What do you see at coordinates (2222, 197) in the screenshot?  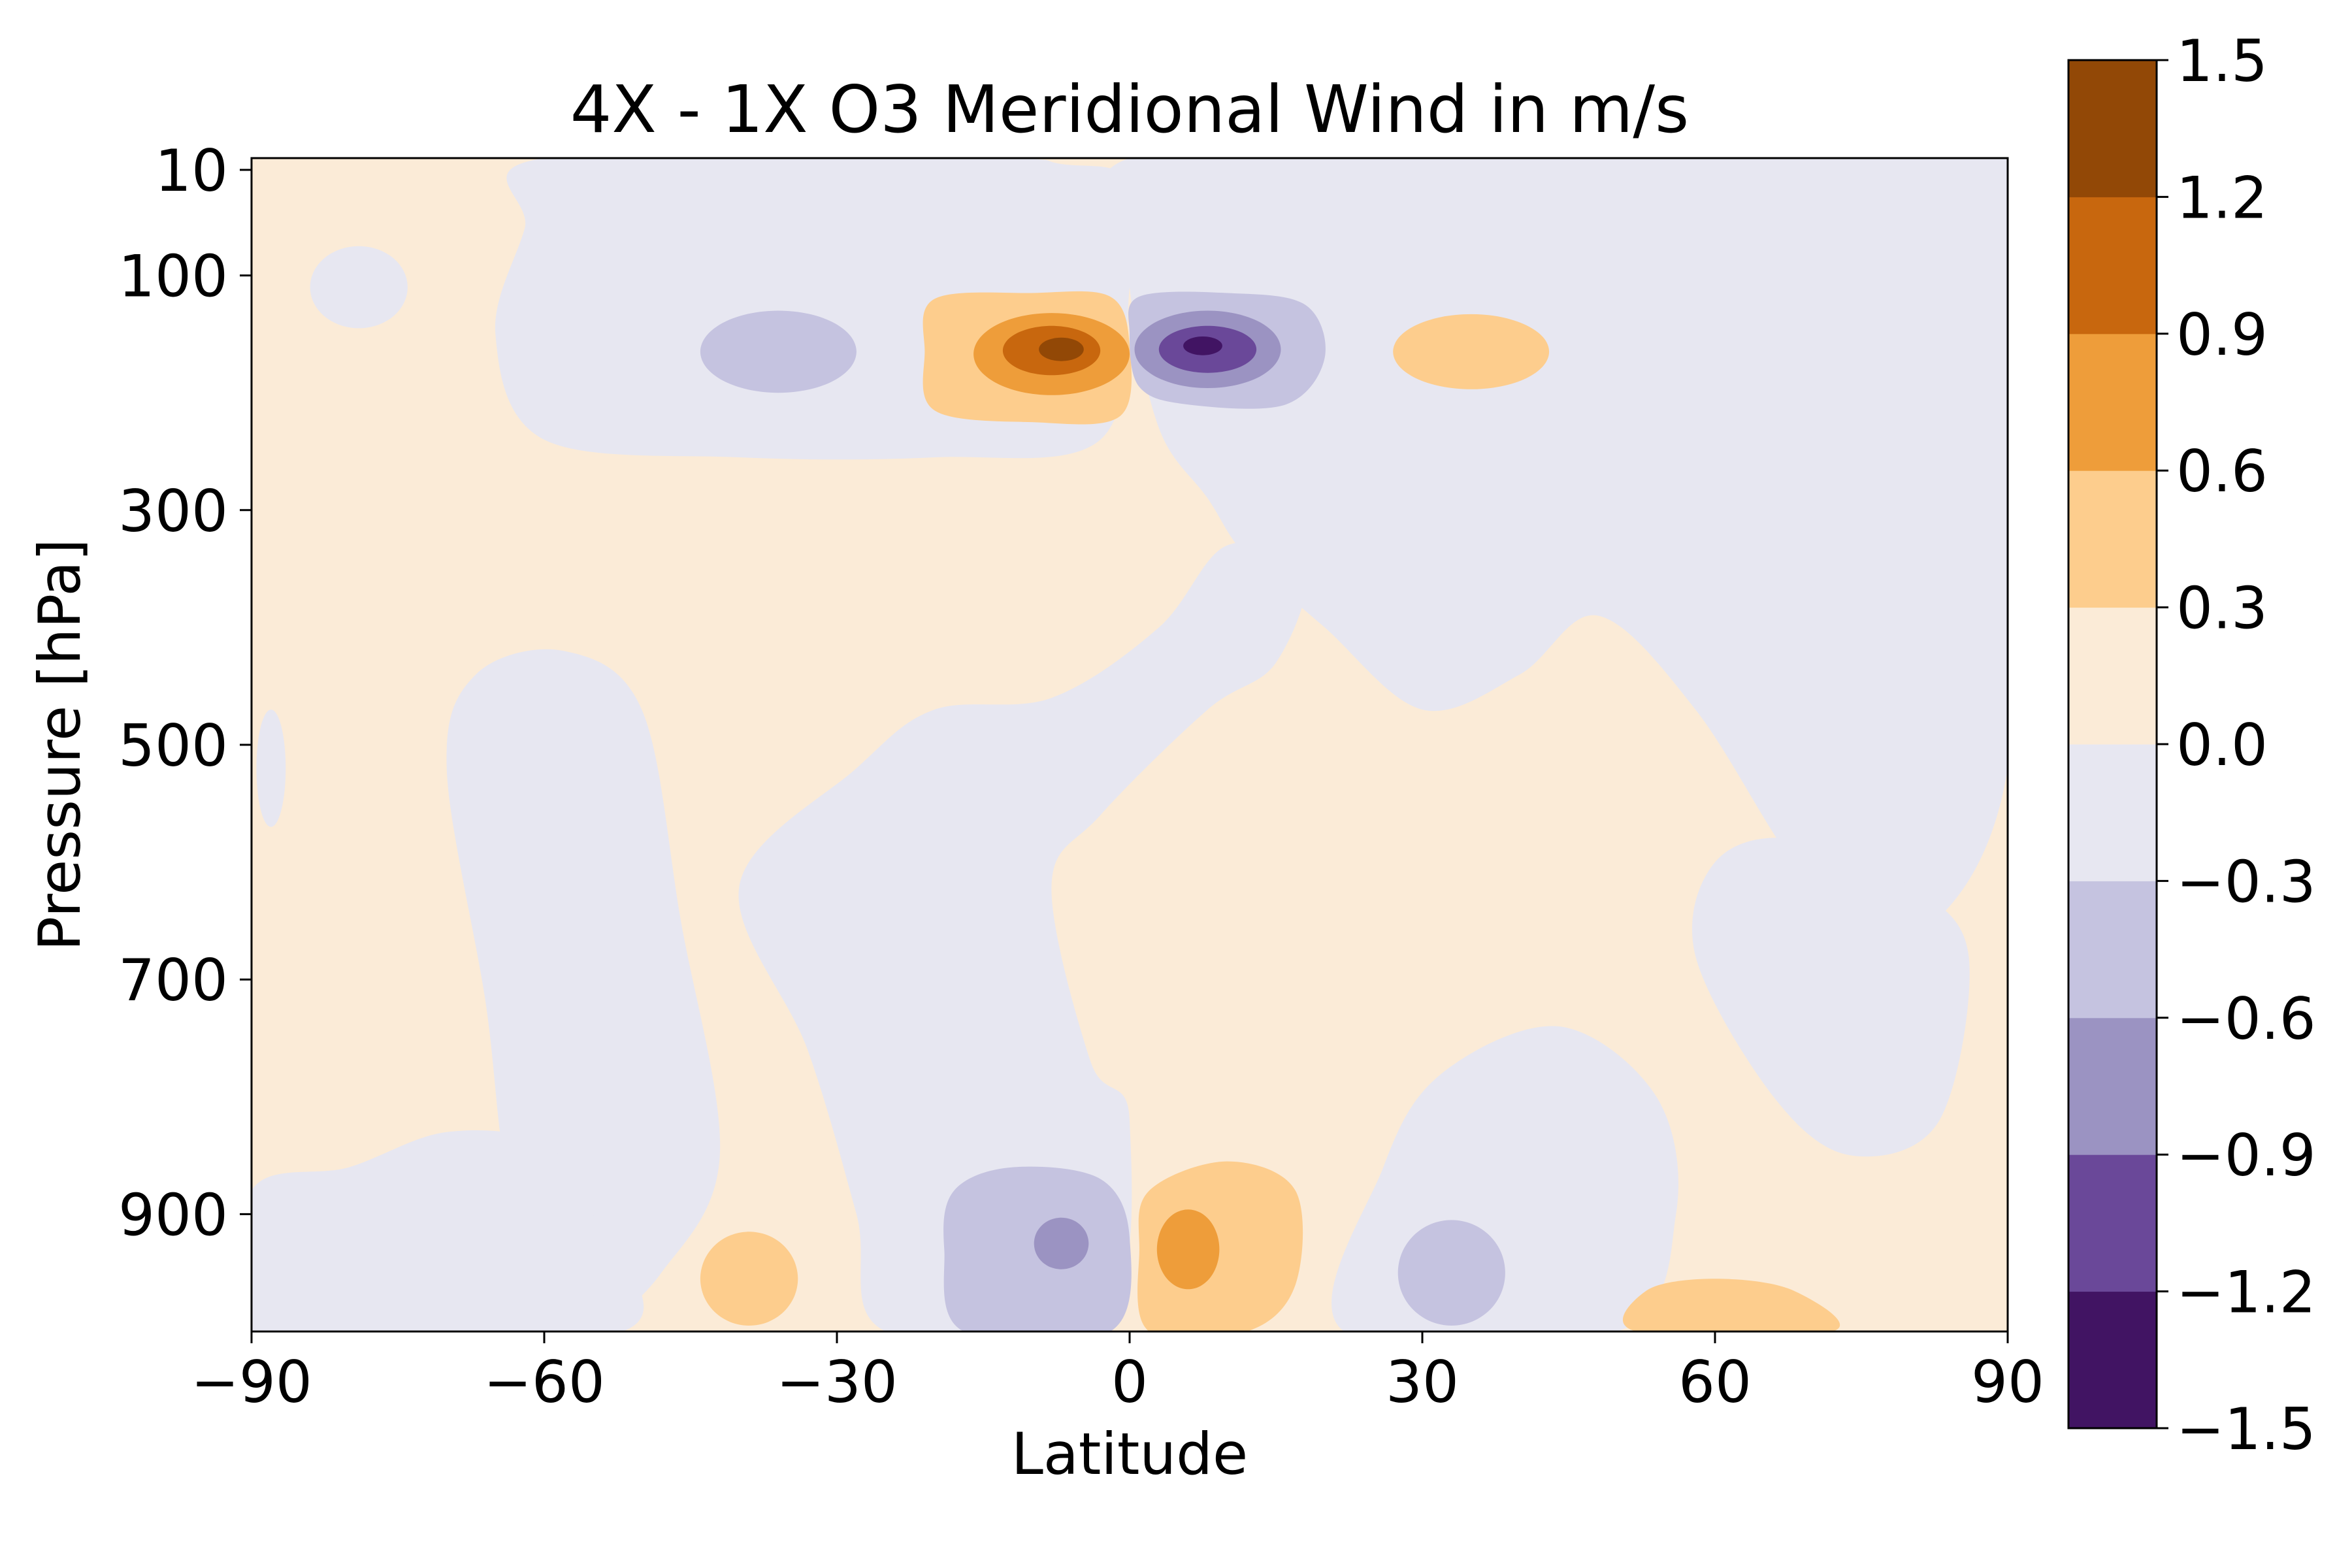 I see `colorbar-tick-label: 1.2` at bounding box center [2222, 197].